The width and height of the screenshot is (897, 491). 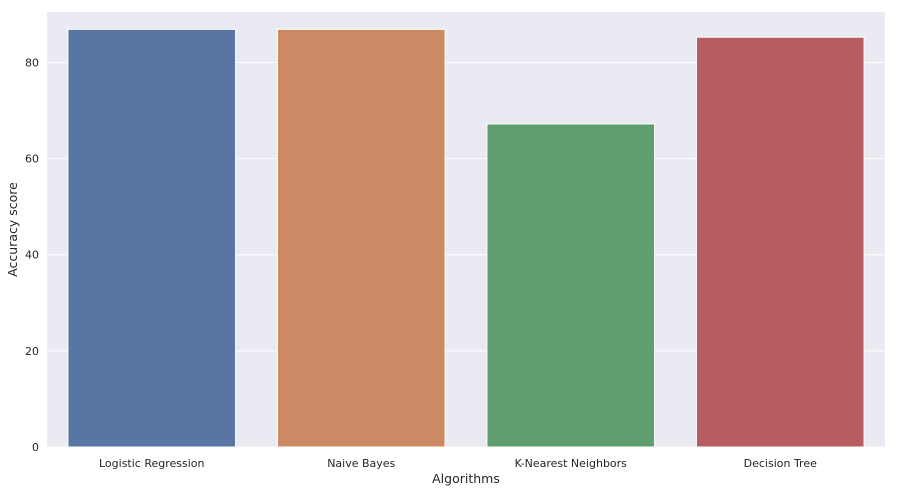 What do you see at coordinates (32, 62) in the screenshot?
I see `y-tick-label: 80` at bounding box center [32, 62].